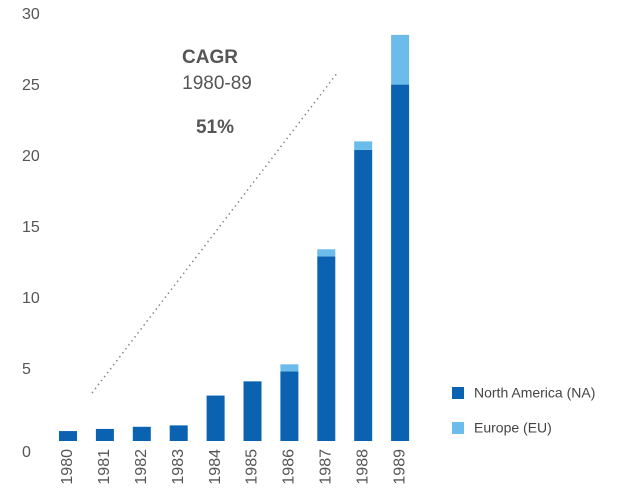 The image size is (628, 495). What do you see at coordinates (217, 83) in the screenshot?
I see `annotation: 1980-89` at bounding box center [217, 83].